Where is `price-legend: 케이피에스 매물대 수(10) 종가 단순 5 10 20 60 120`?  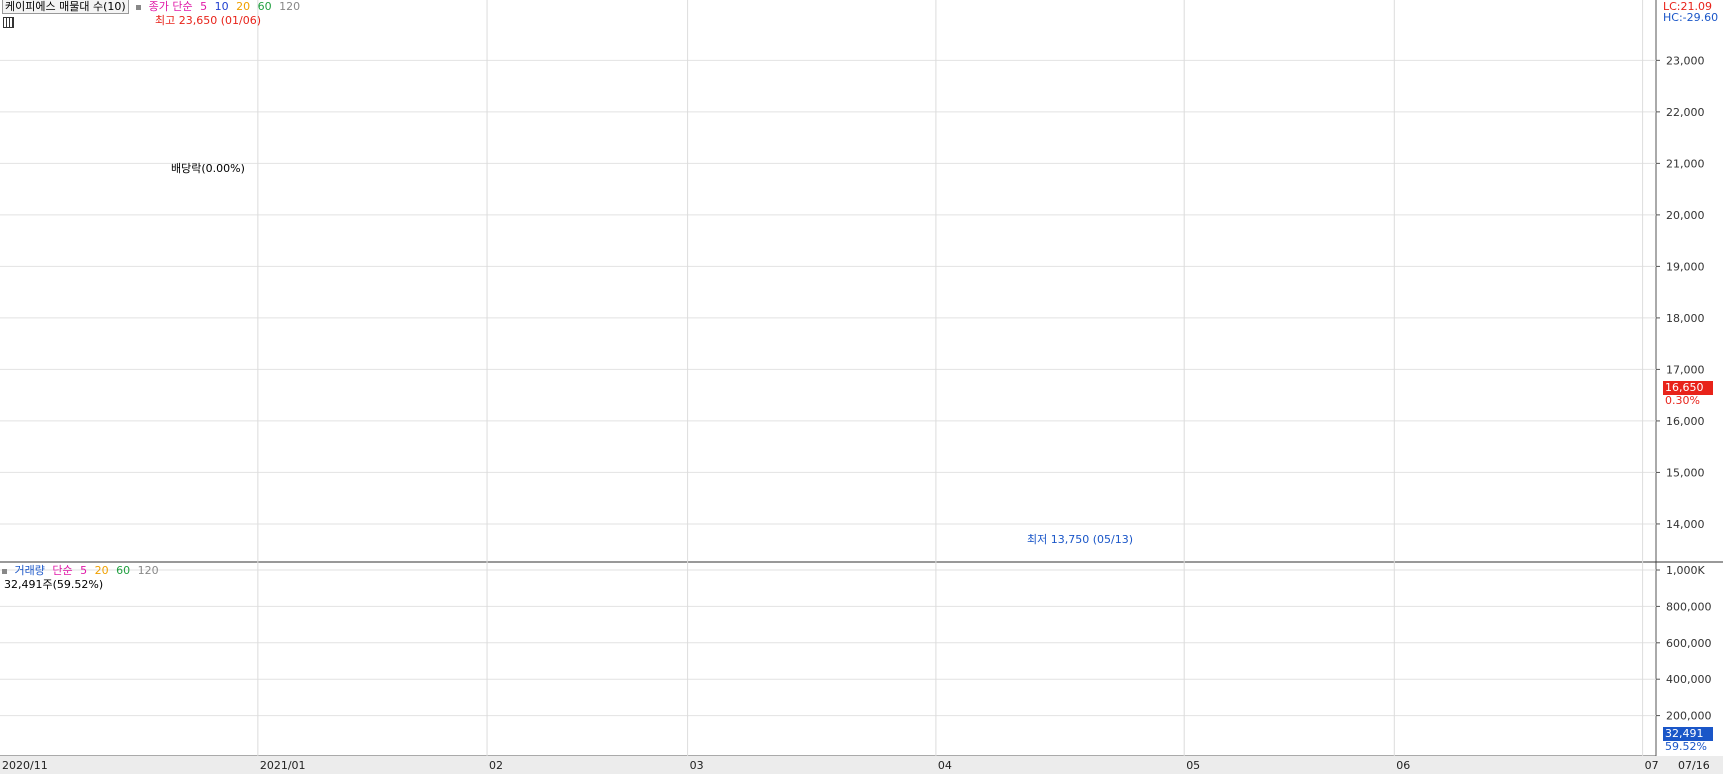
price-legend: 케이피에스 매물대 수(10) 종가 단순 5 10 20 60 120 is located at coordinates (153, 7).